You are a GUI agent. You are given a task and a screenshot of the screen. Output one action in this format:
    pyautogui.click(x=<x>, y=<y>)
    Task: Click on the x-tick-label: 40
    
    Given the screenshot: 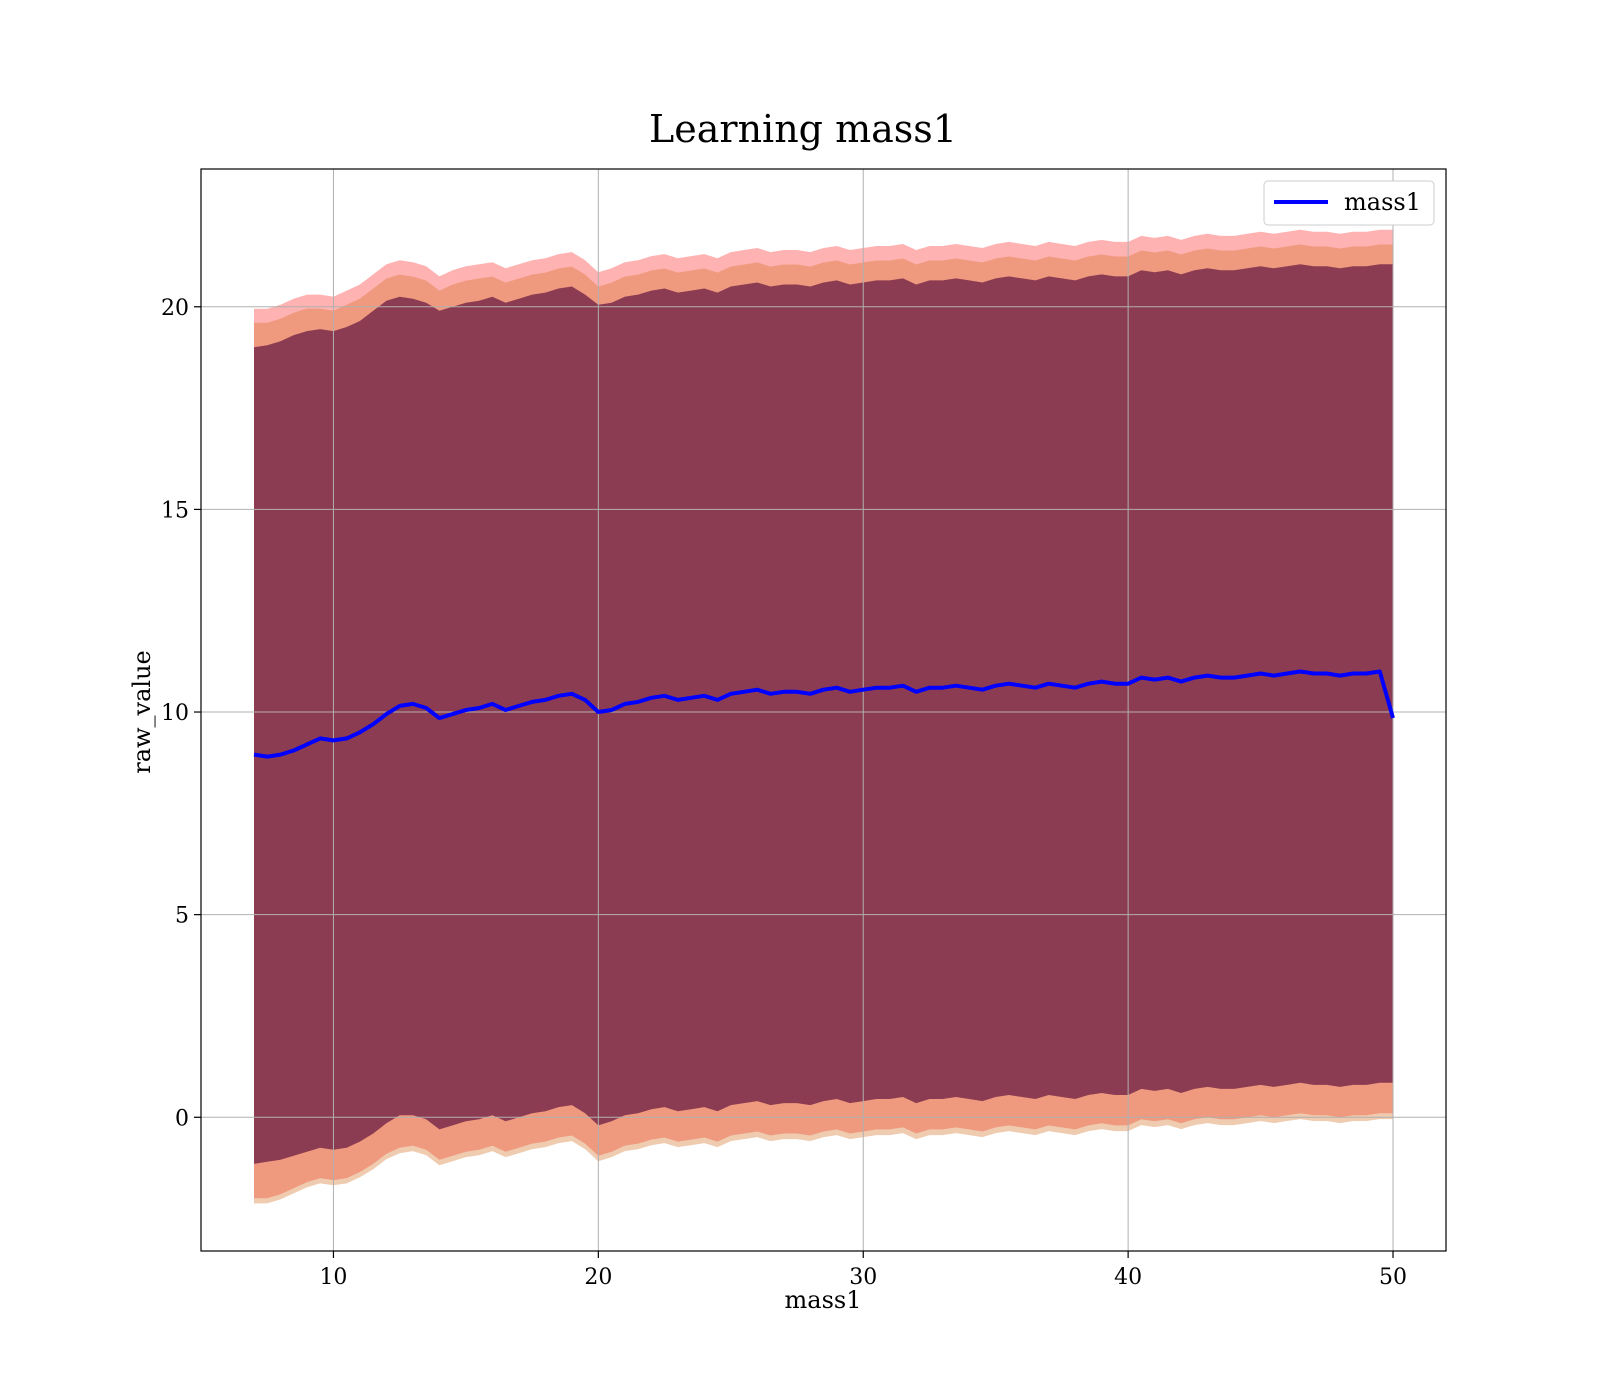 What is the action you would take?
    pyautogui.click(x=1128, y=1277)
    